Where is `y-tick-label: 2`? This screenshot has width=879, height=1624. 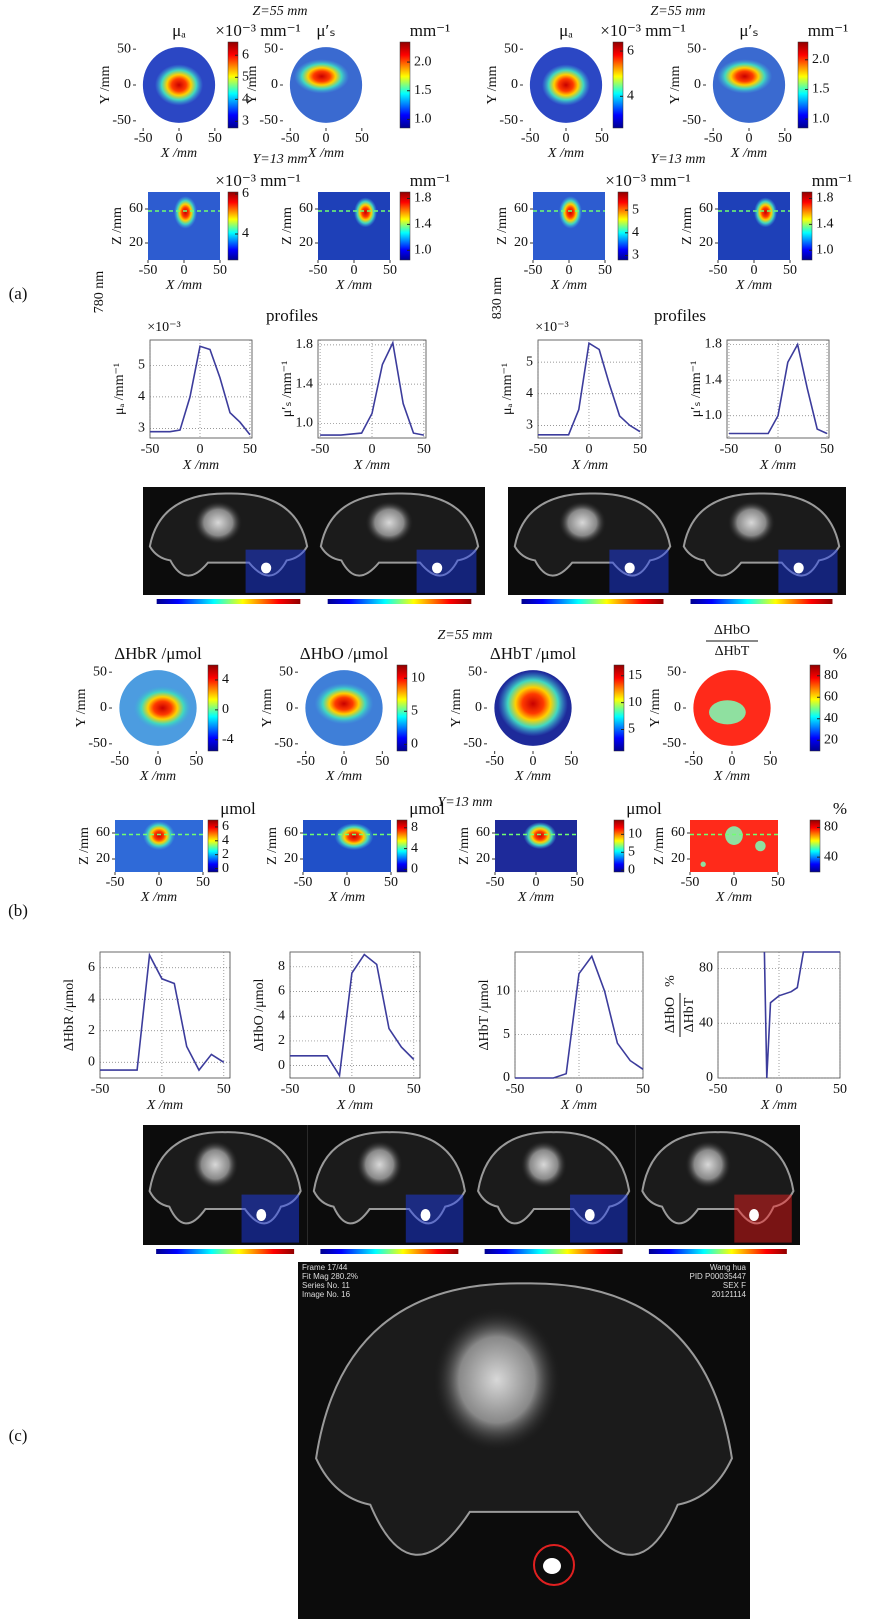
y-tick-label: 2 is located at coordinates (281, 1040).